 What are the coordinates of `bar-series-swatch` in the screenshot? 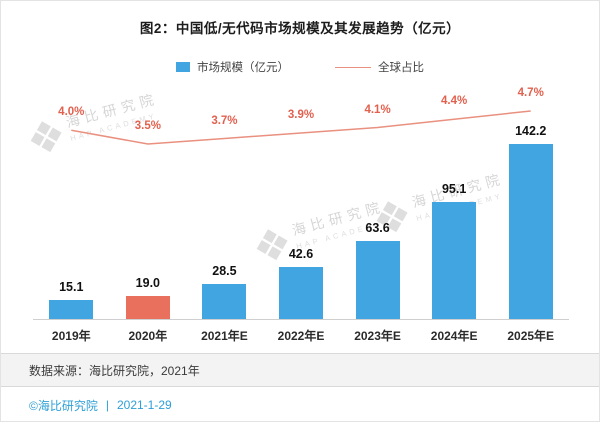 It's located at (183, 67).